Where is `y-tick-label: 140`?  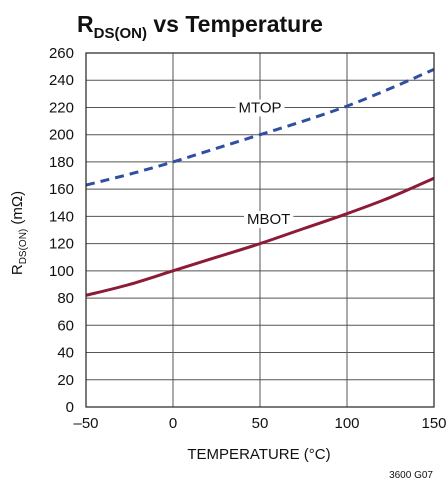
y-tick-label: 140 is located at coordinates (61, 216).